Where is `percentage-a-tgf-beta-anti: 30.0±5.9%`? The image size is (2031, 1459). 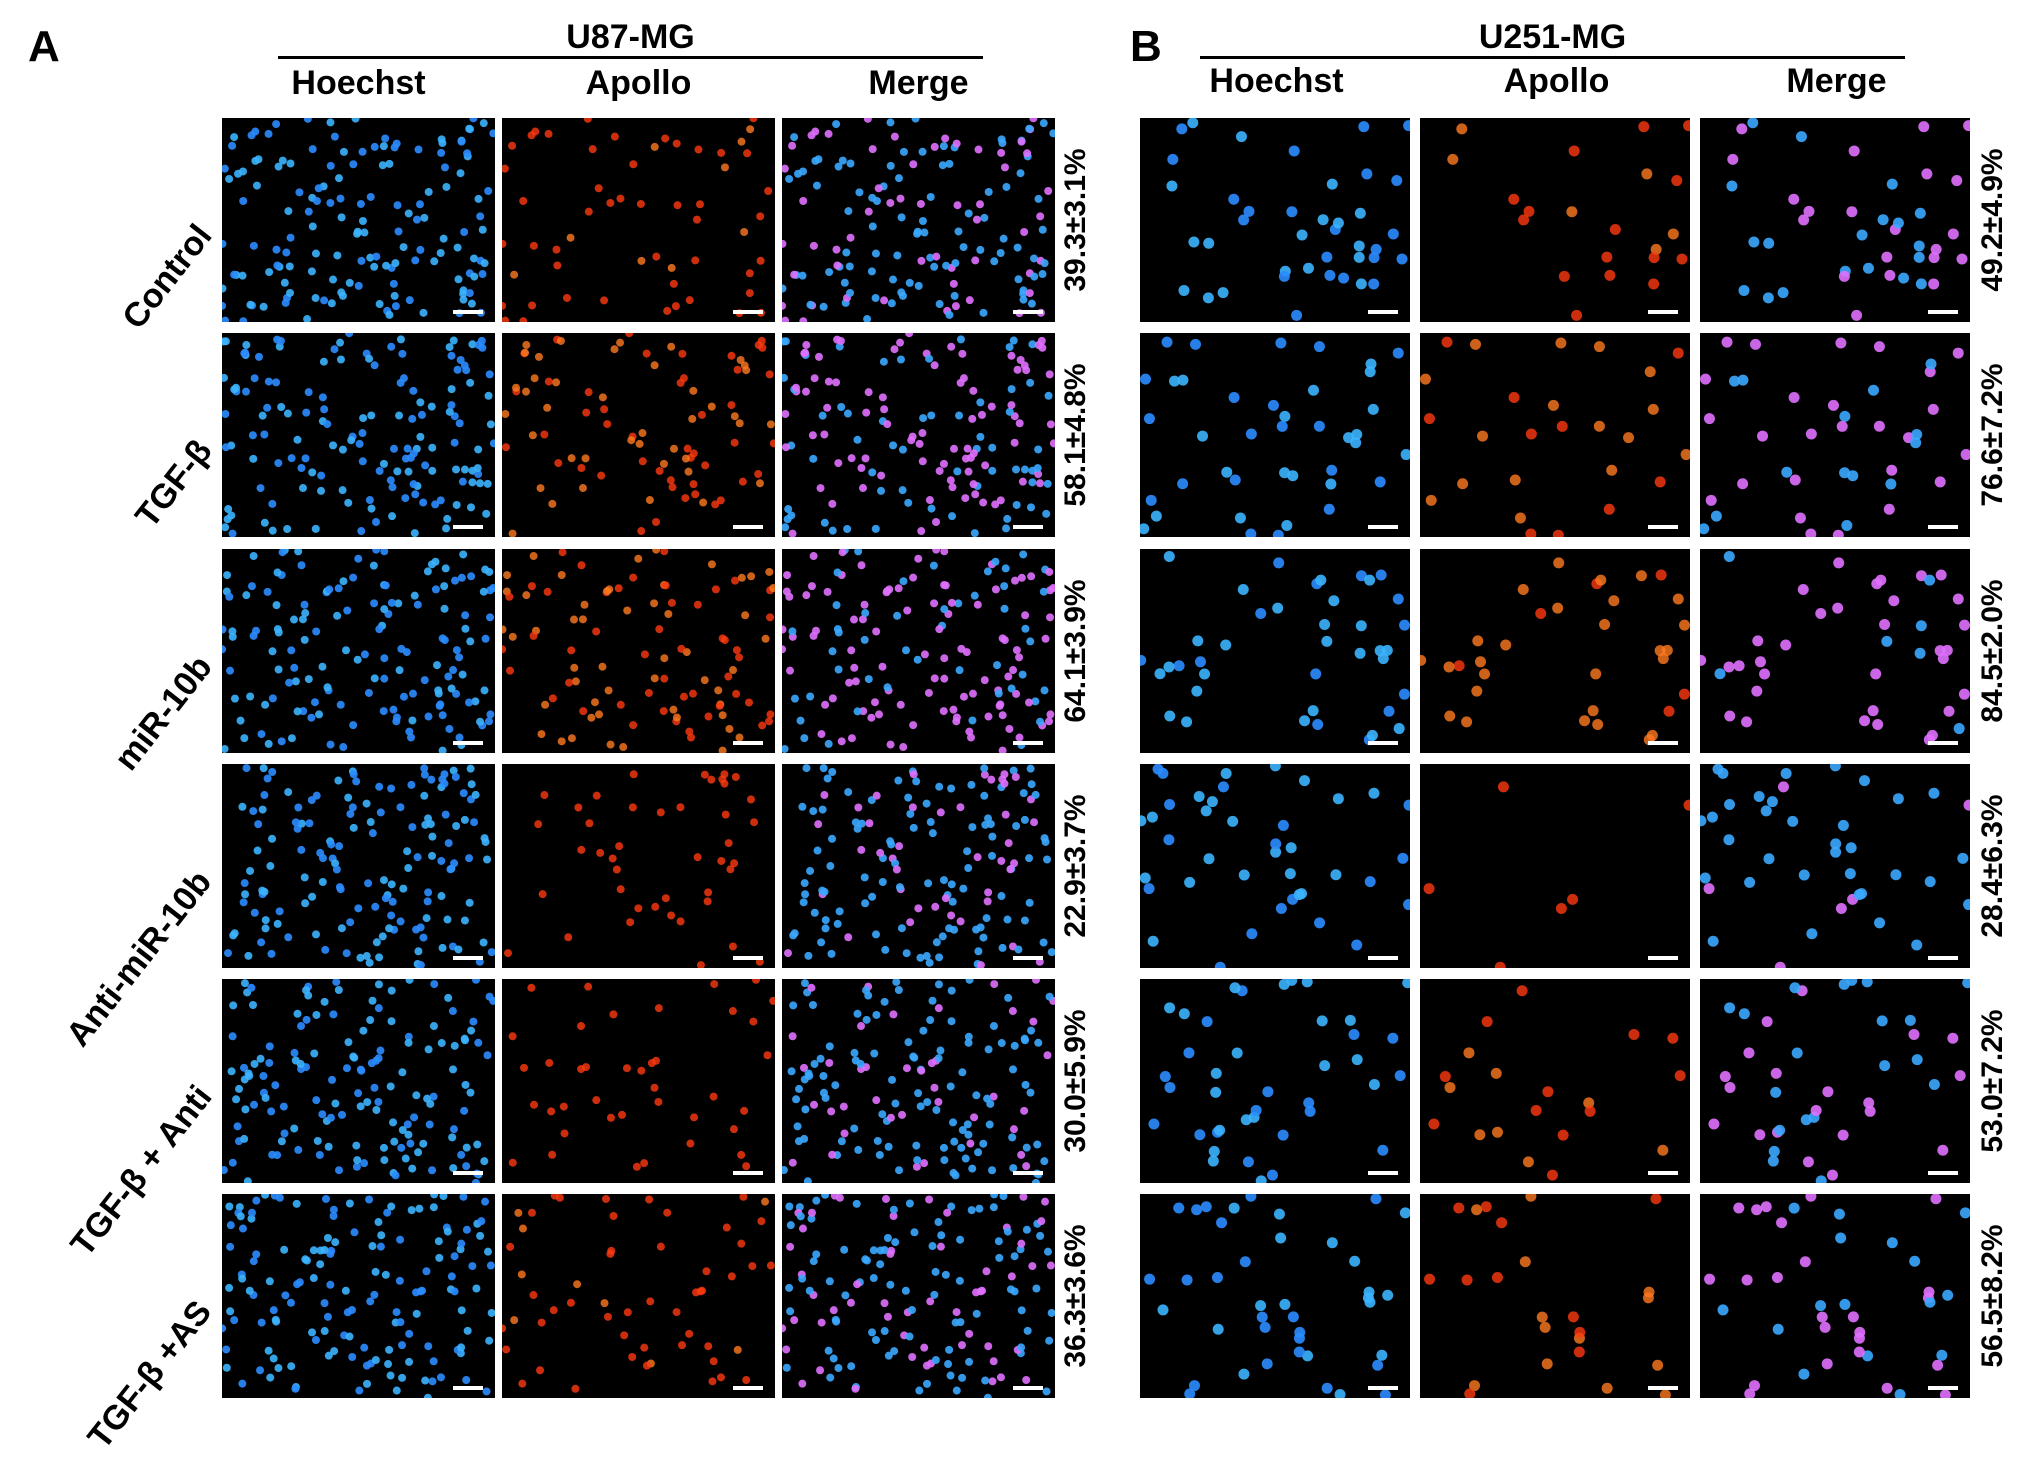 percentage-a-tgf-beta-anti: 30.0±5.9% is located at coordinates (1075, 1081).